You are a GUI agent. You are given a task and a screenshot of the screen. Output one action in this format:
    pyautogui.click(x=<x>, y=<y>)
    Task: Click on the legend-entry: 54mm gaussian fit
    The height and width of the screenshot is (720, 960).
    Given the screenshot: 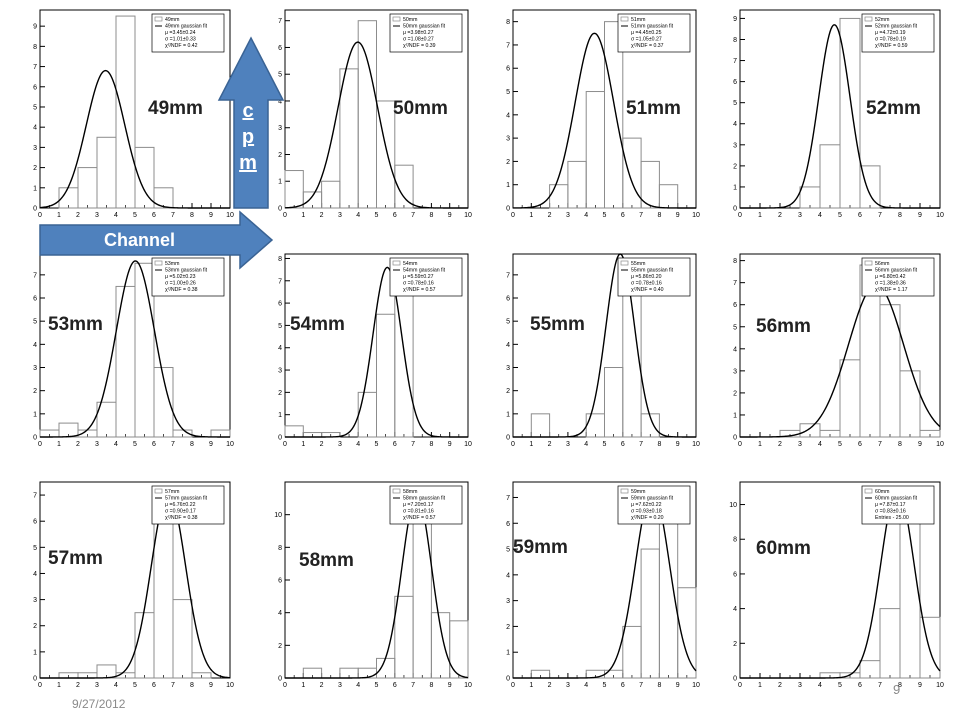 What is the action you would take?
    pyautogui.click(x=424, y=271)
    